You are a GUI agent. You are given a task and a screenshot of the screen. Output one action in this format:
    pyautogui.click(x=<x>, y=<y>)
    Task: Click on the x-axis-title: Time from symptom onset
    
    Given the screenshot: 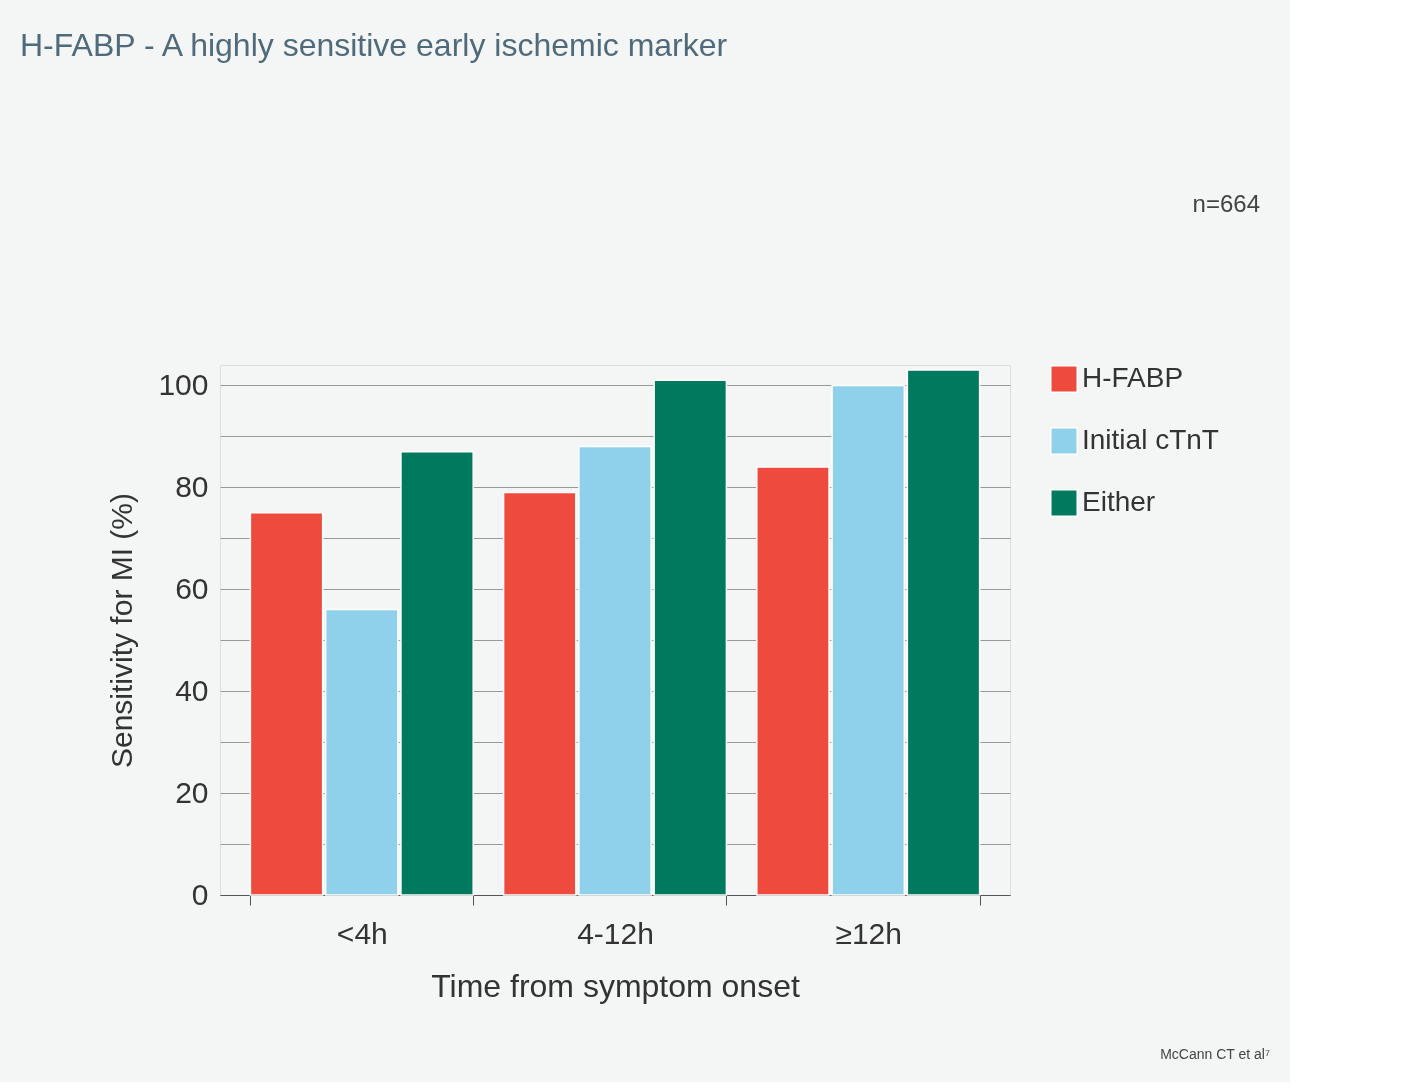 What is the action you would take?
    pyautogui.click(x=615, y=985)
    